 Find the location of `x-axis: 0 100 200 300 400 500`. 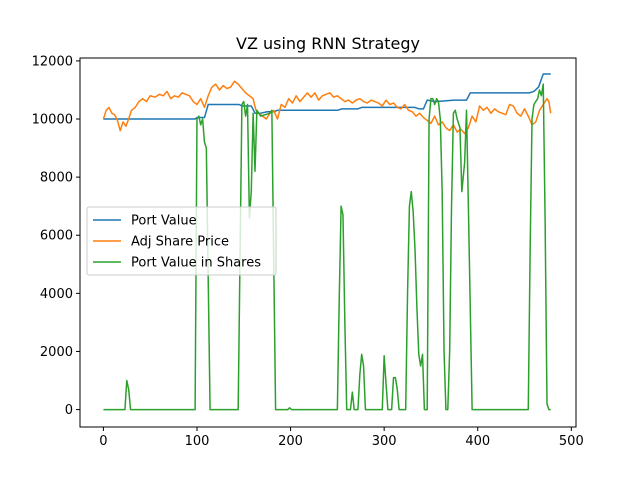

x-axis: 0 100 200 300 400 500 is located at coordinates (341, 438).